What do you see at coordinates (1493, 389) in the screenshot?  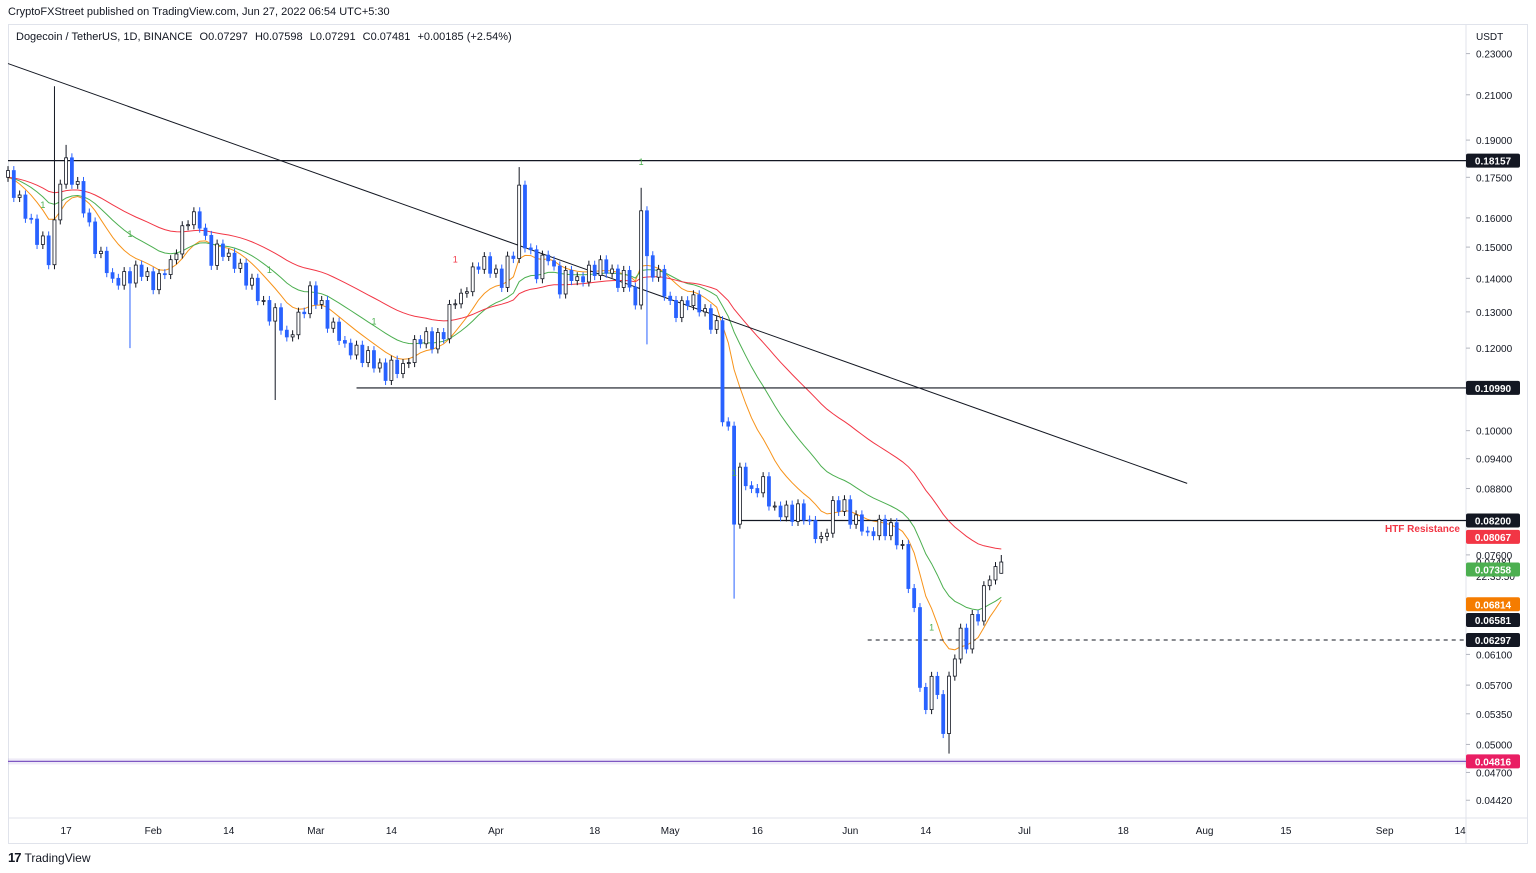 I see `price-tag-resistance-mid: 0.10990` at bounding box center [1493, 389].